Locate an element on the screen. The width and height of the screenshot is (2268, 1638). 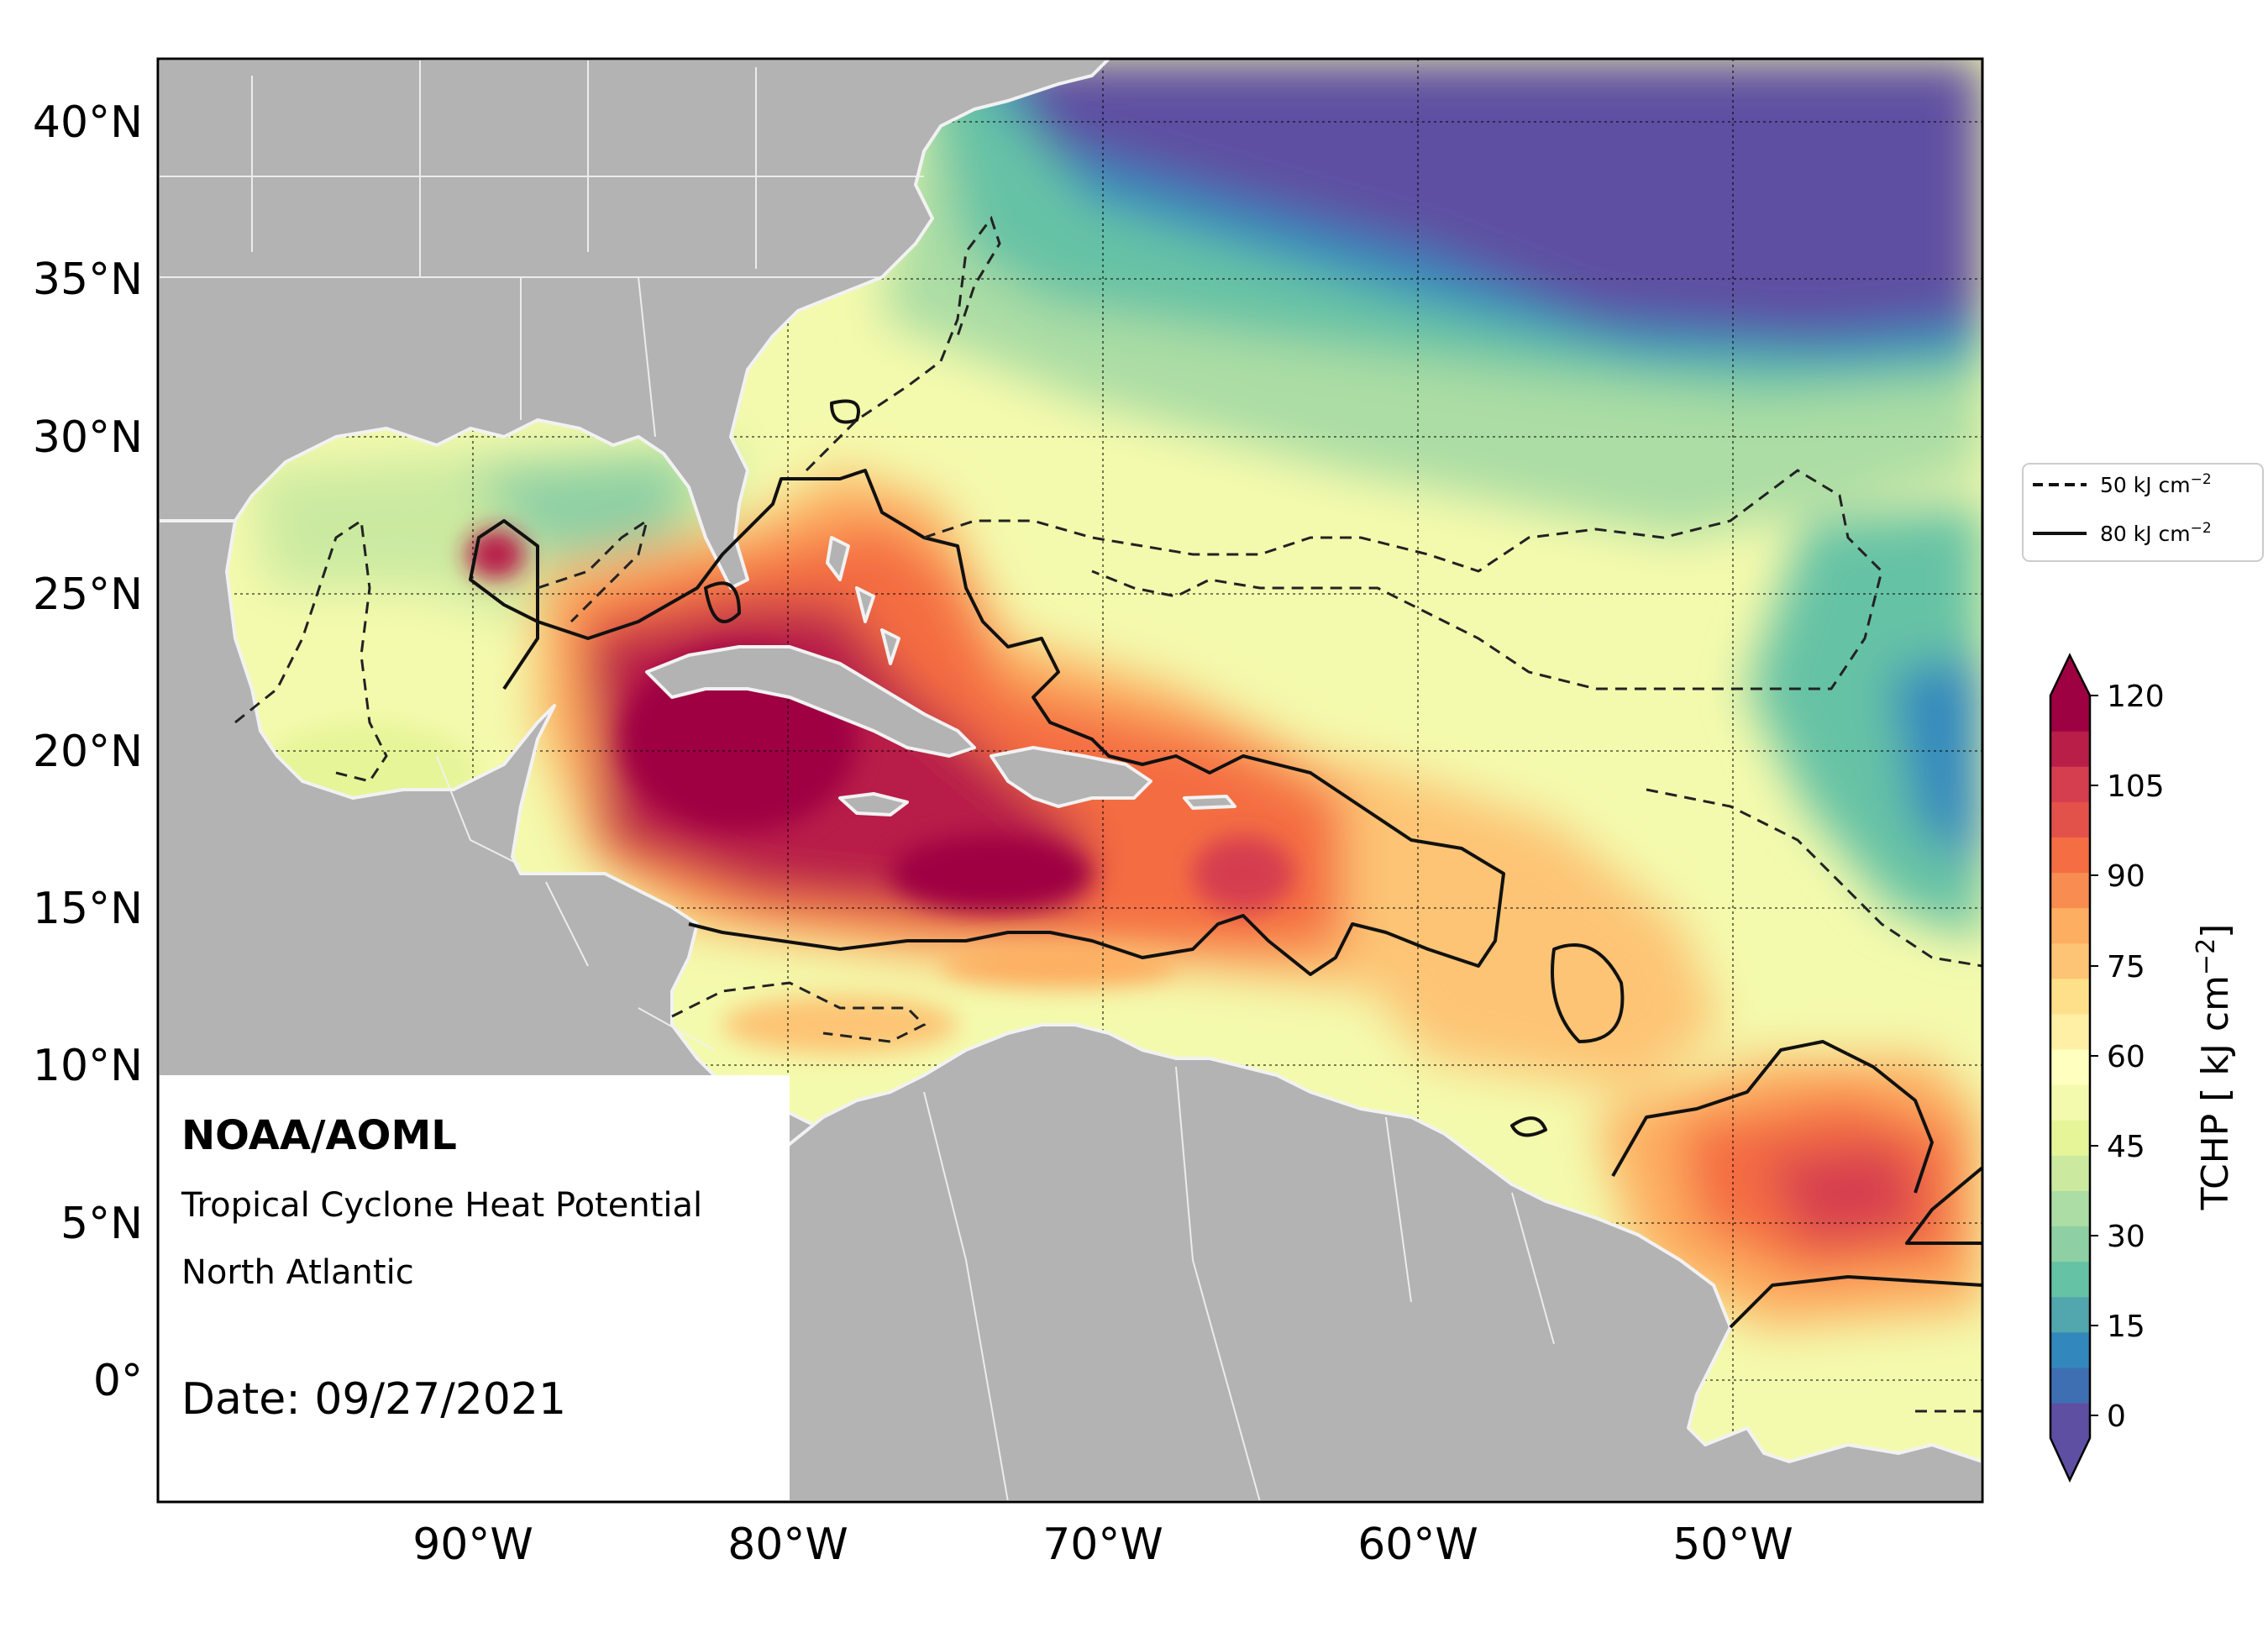
colorbar-bands is located at coordinates (2070, 1067).